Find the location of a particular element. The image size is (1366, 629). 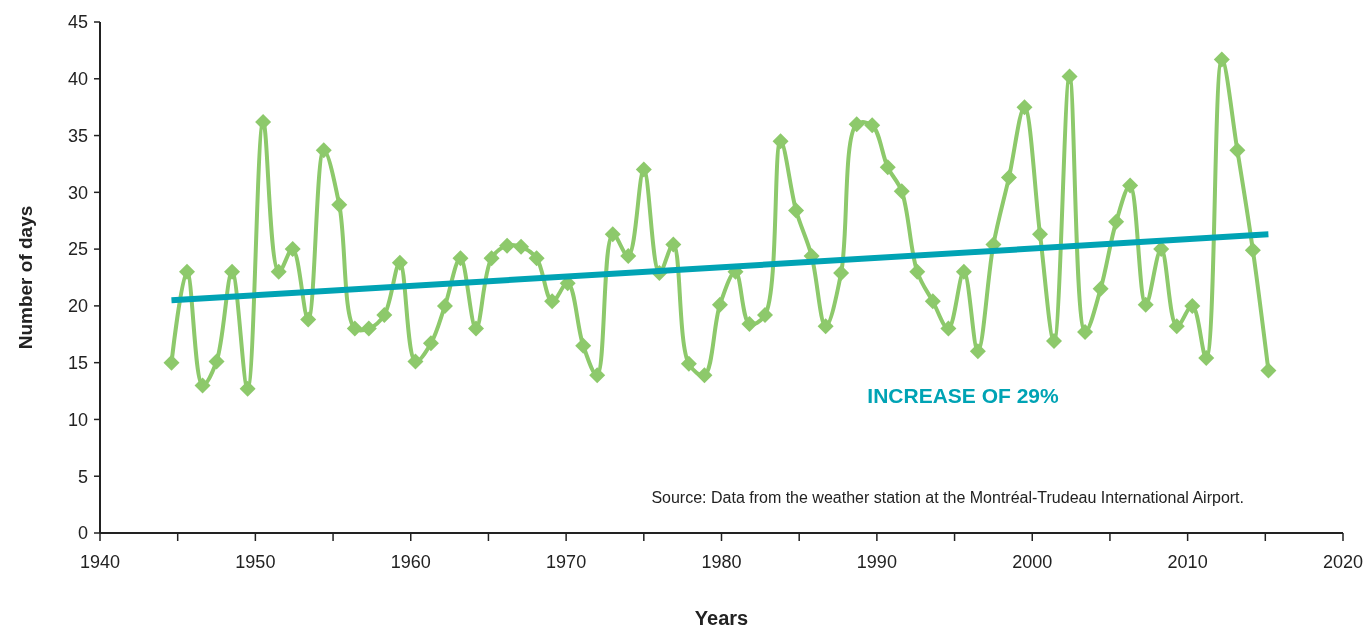

x-axis-title: Years is located at coordinates (721, 618).